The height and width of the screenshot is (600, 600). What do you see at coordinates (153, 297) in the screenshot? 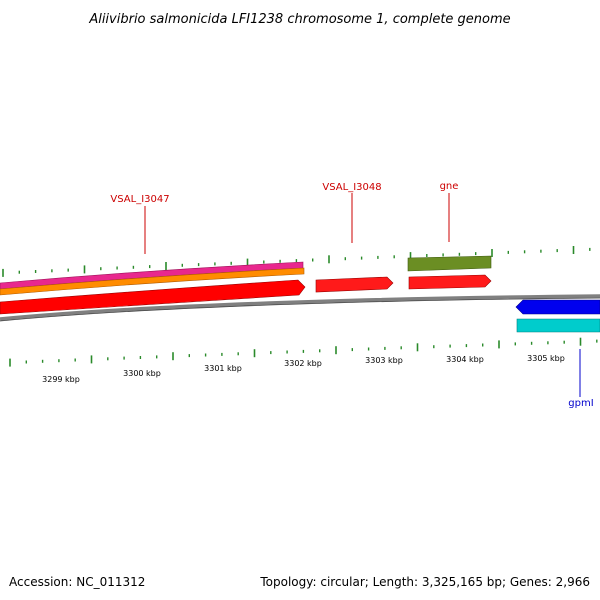
I see `cds-arrow-vsal-i3047` at bounding box center [153, 297].